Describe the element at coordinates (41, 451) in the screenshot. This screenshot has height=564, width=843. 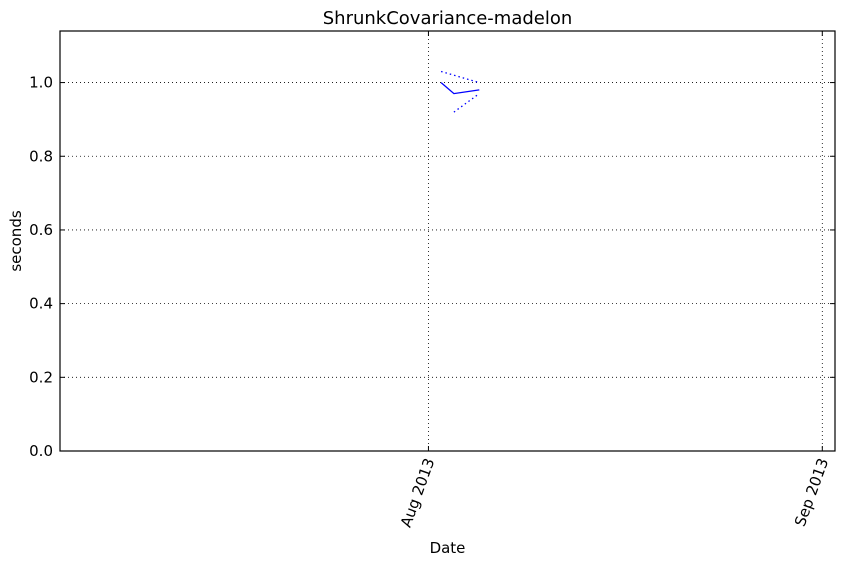
I see `y-tick-label: 0.0` at that location.